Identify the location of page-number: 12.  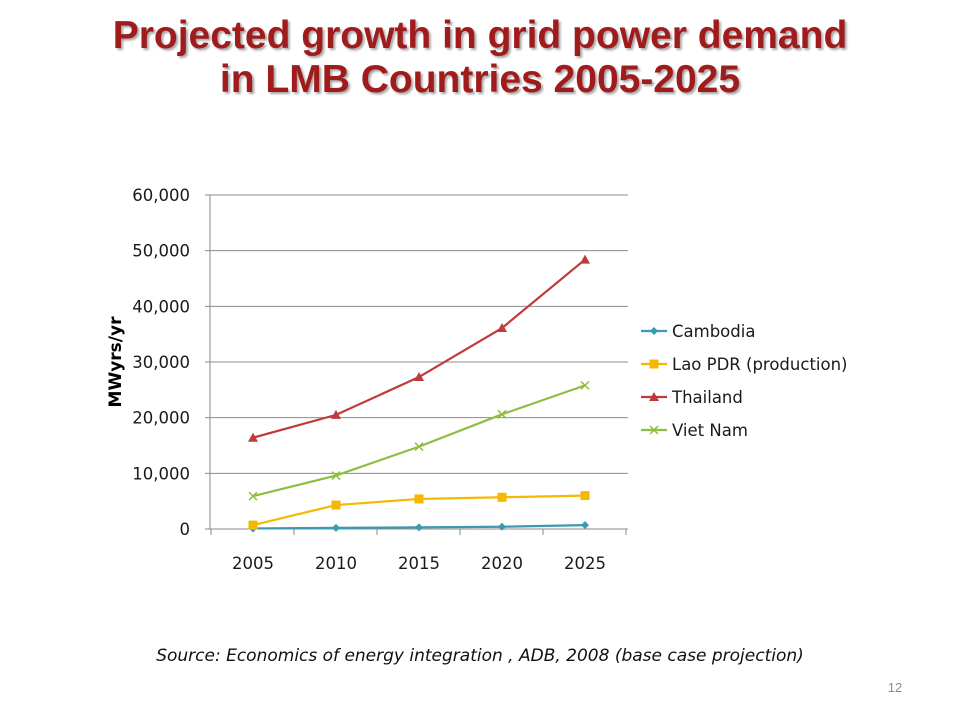
(895, 687).